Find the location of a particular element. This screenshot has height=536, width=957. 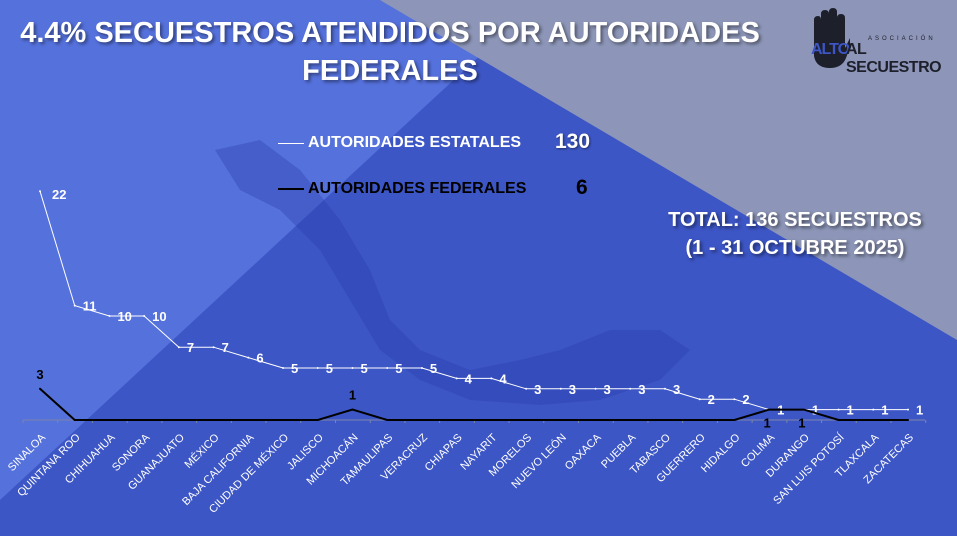

legend-swatch-estatales is located at coordinates (291, 143).